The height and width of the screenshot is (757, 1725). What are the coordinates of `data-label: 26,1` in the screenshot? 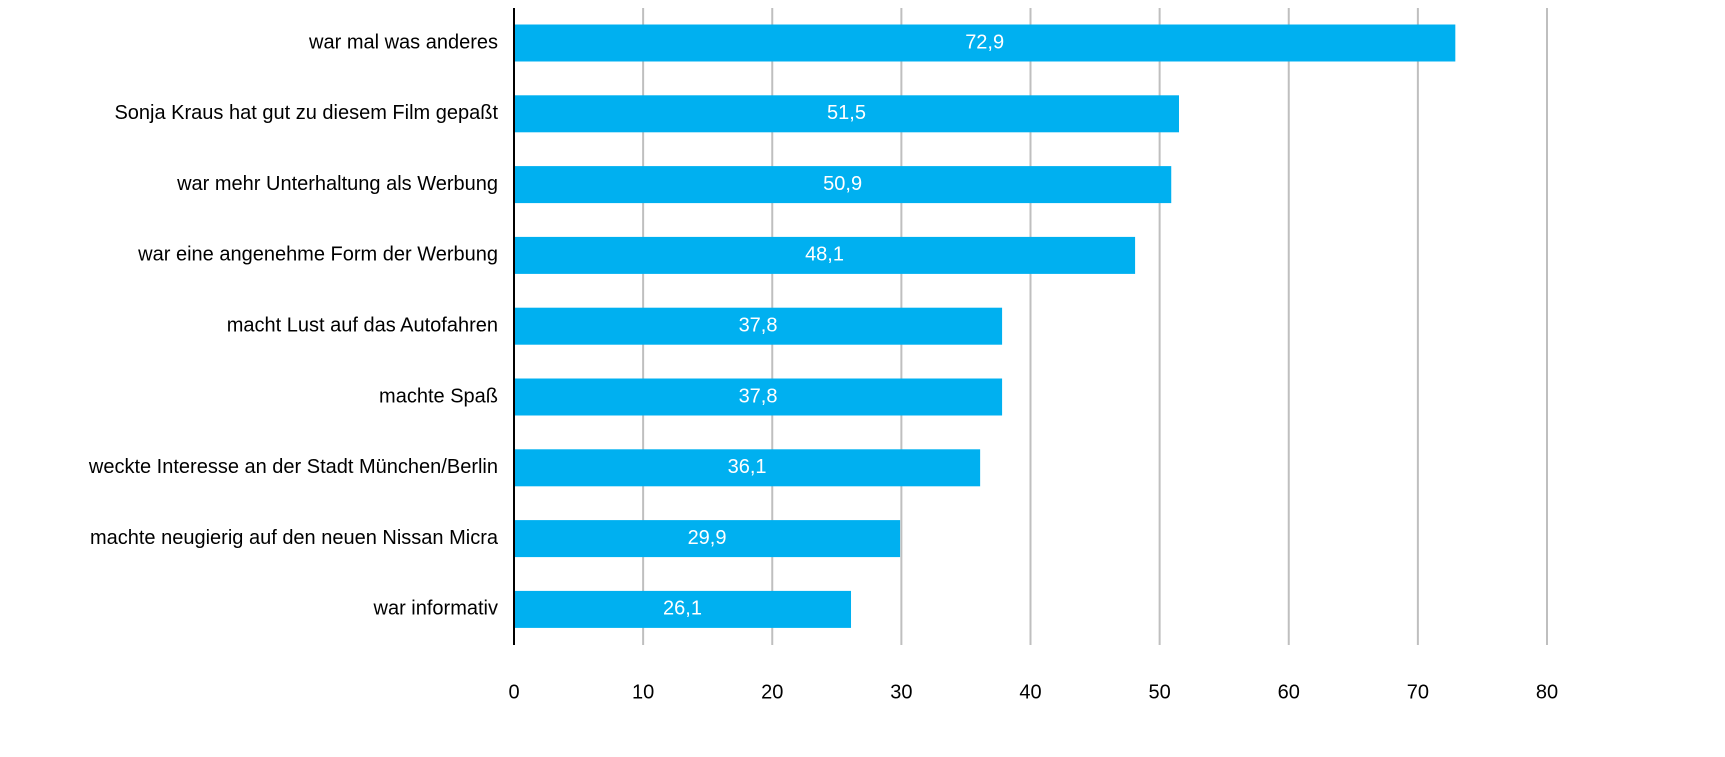 It's located at (682, 609).